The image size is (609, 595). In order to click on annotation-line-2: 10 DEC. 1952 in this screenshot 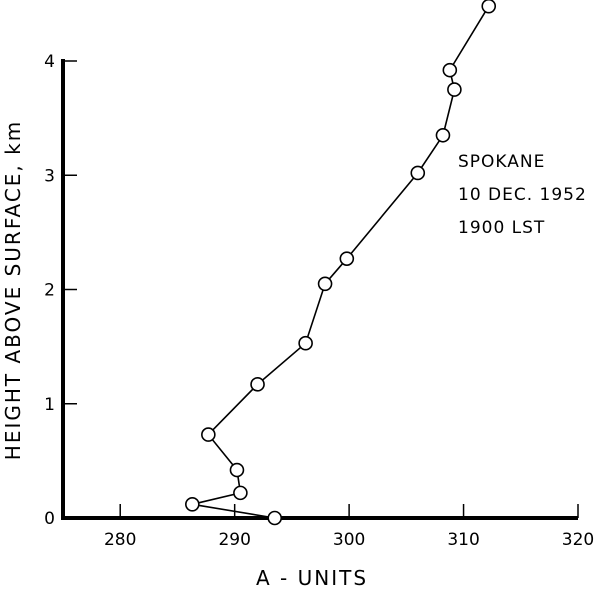, I will do `click(522, 195)`.